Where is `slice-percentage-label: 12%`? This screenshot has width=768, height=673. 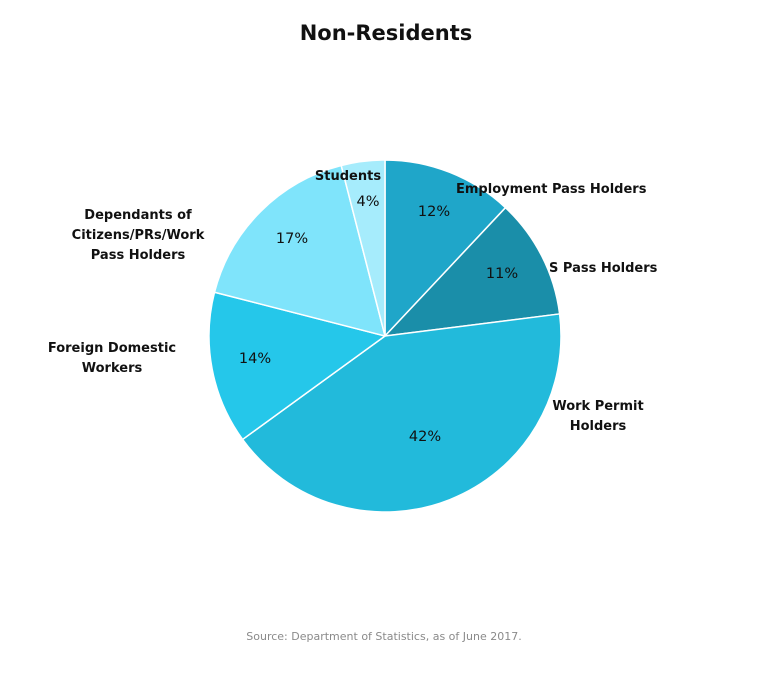
slice-percentage-label: 12% is located at coordinates (434, 212).